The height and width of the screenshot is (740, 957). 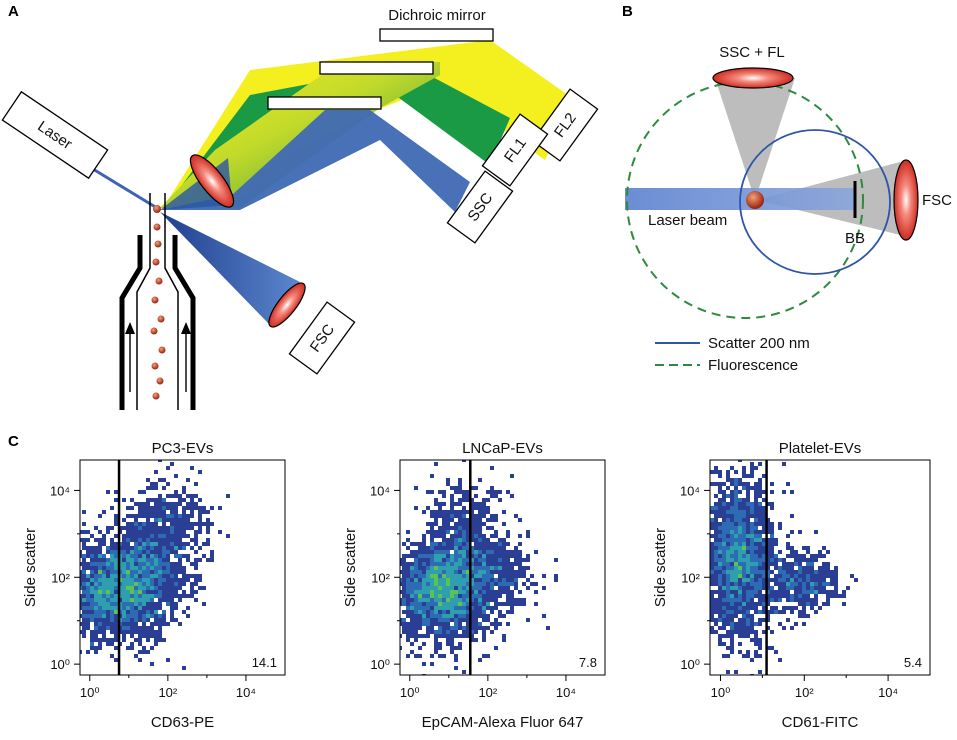 What do you see at coordinates (751, 52) in the screenshot?
I see `ssc-fl-label: SSC + FL` at bounding box center [751, 52].